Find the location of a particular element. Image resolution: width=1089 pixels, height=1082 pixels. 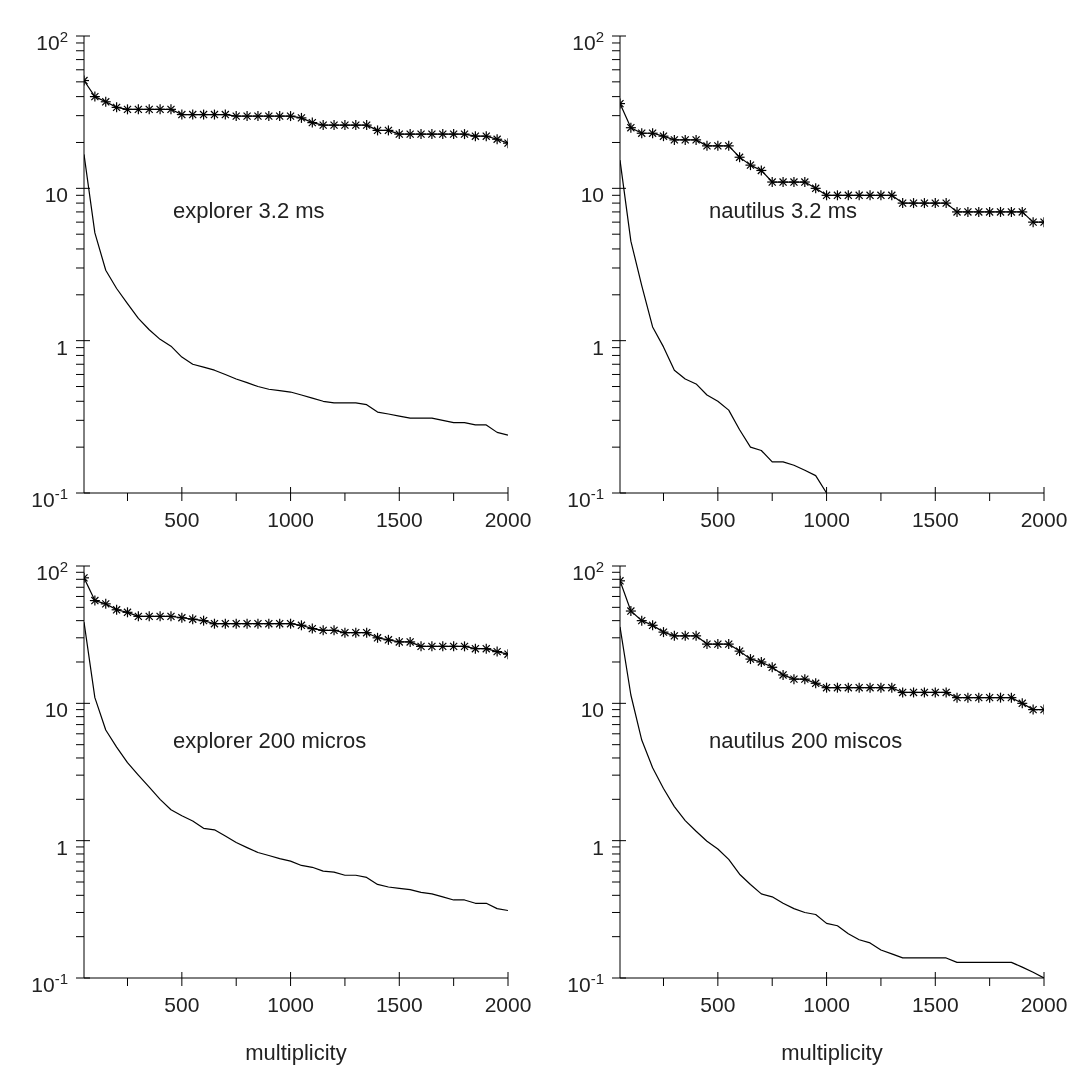

annotation: nautilus 200 miscos is located at coordinates (806, 741).